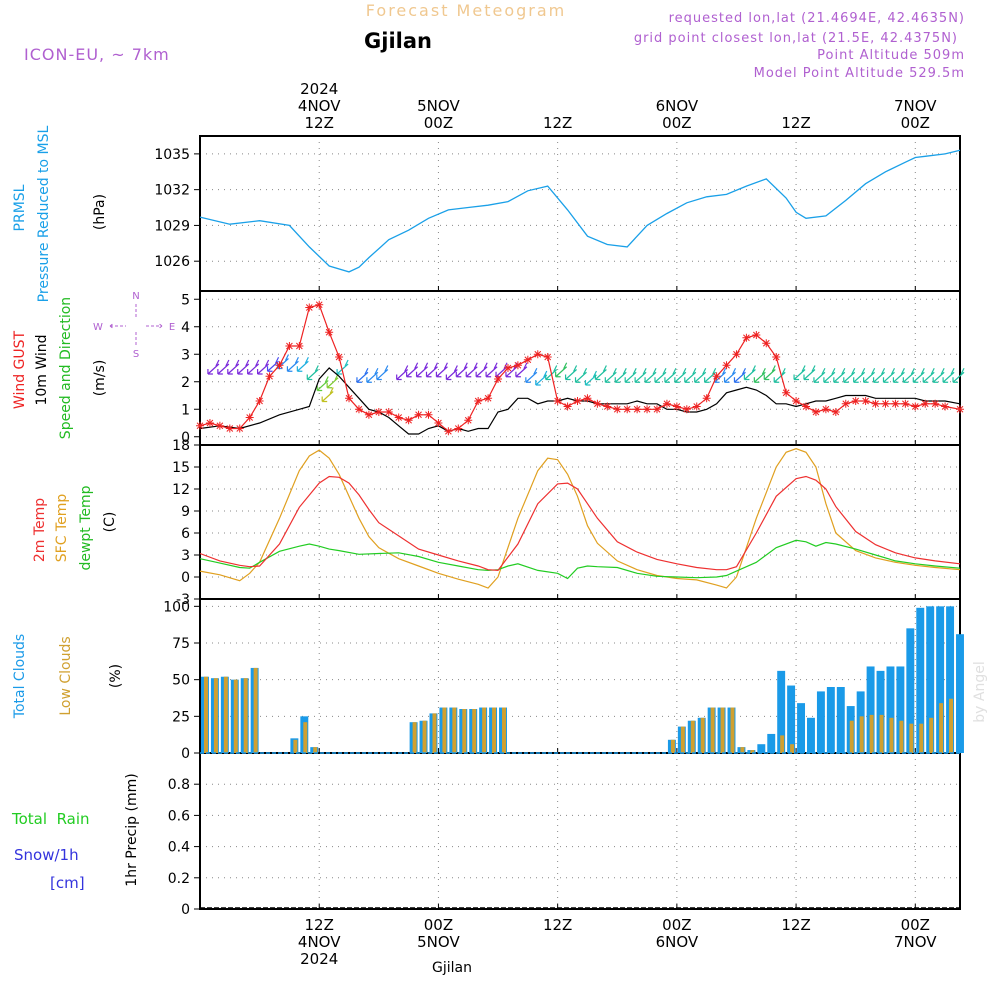 The image size is (1000, 1004). Describe the element at coordinates (438, 106) in the screenshot. I see `time-label-top: 5NOV` at that location.